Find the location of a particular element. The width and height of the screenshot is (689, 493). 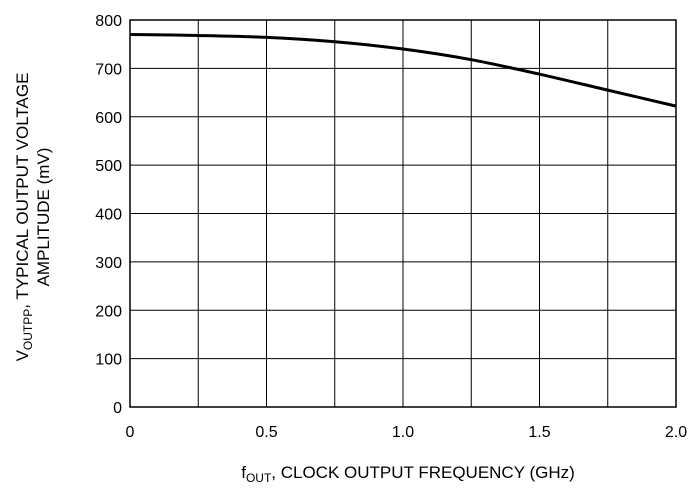

y-tick-label-4: 400 is located at coordinates (108, 215).